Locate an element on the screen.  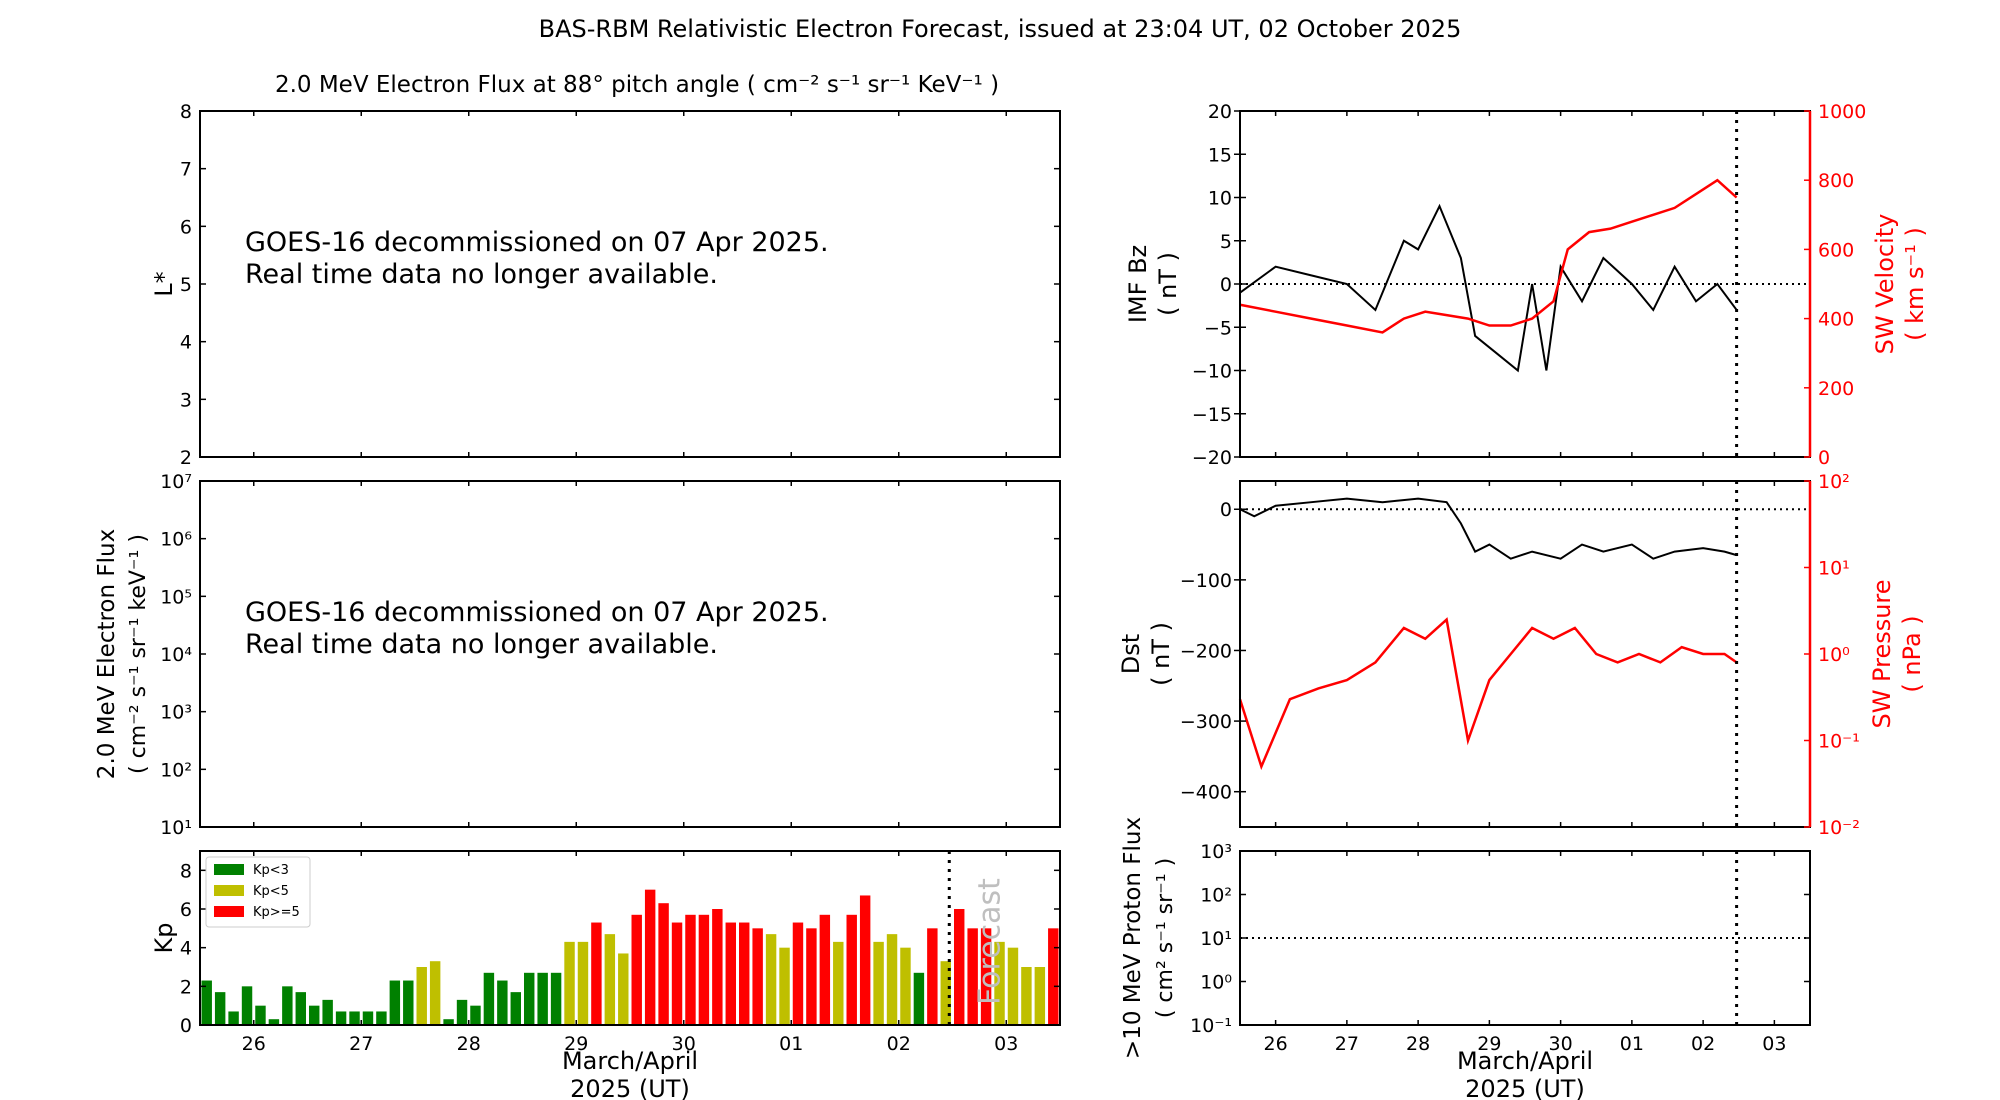
y-tick-label: 10⁵ is located at coordinates (176, 597).